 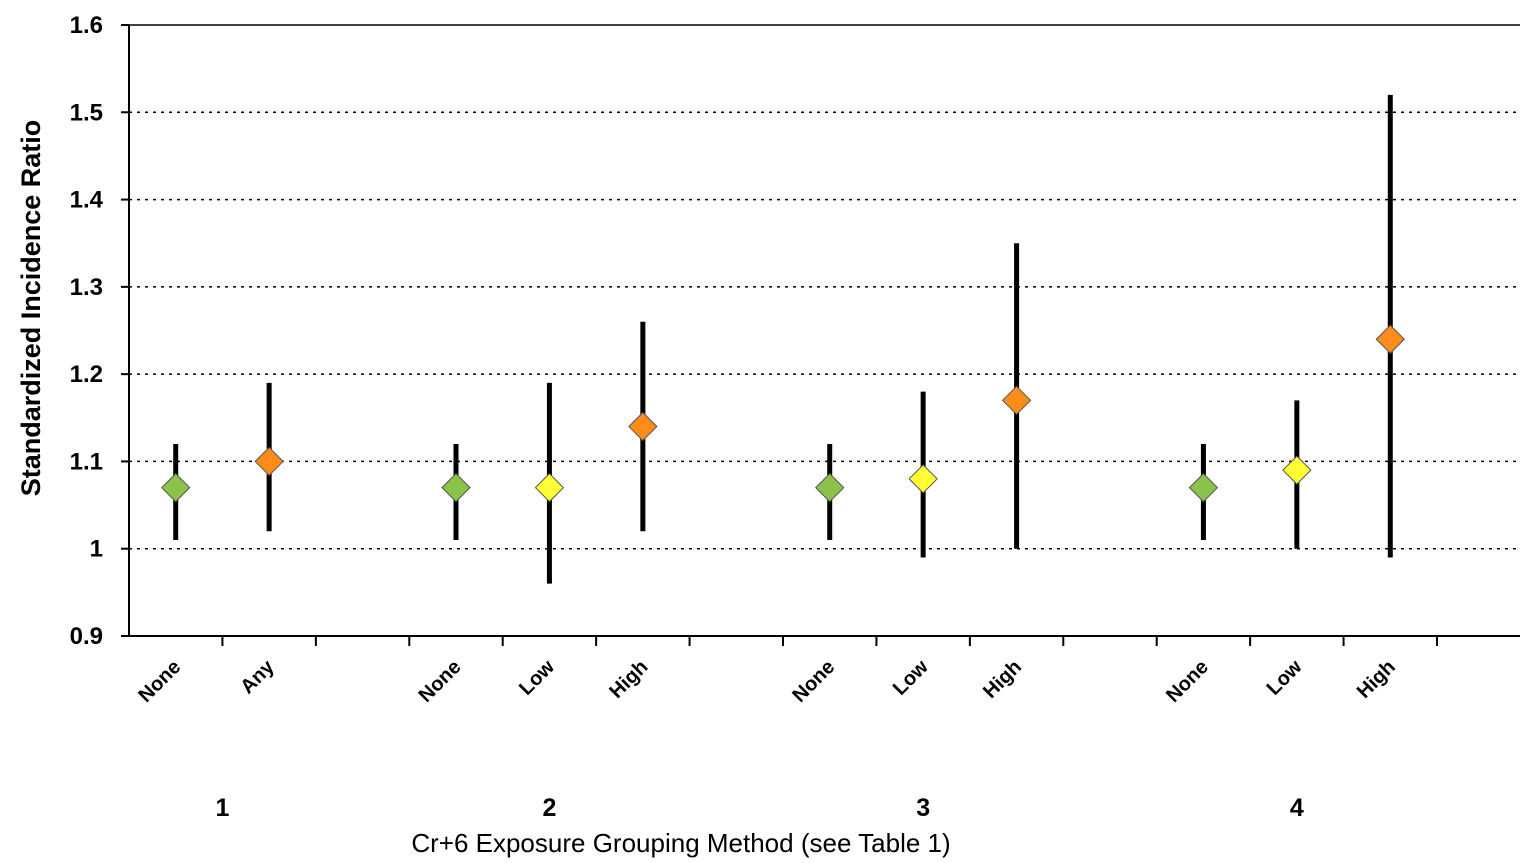 I want to click on y-tick-label: 1.6, so click(x=86, y=25).